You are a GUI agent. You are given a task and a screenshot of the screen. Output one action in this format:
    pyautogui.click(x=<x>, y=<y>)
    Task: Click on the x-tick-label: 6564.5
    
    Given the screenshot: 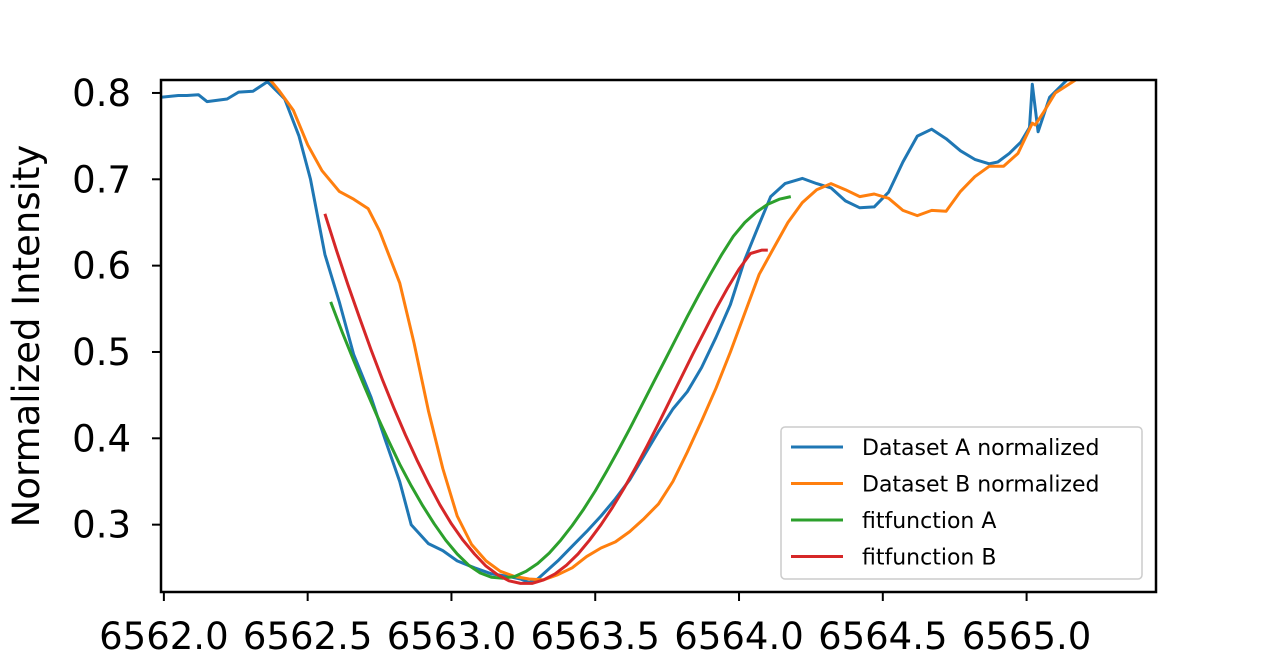 What is the action you would take?
    pyautogui.click(x=882, y=636)
    